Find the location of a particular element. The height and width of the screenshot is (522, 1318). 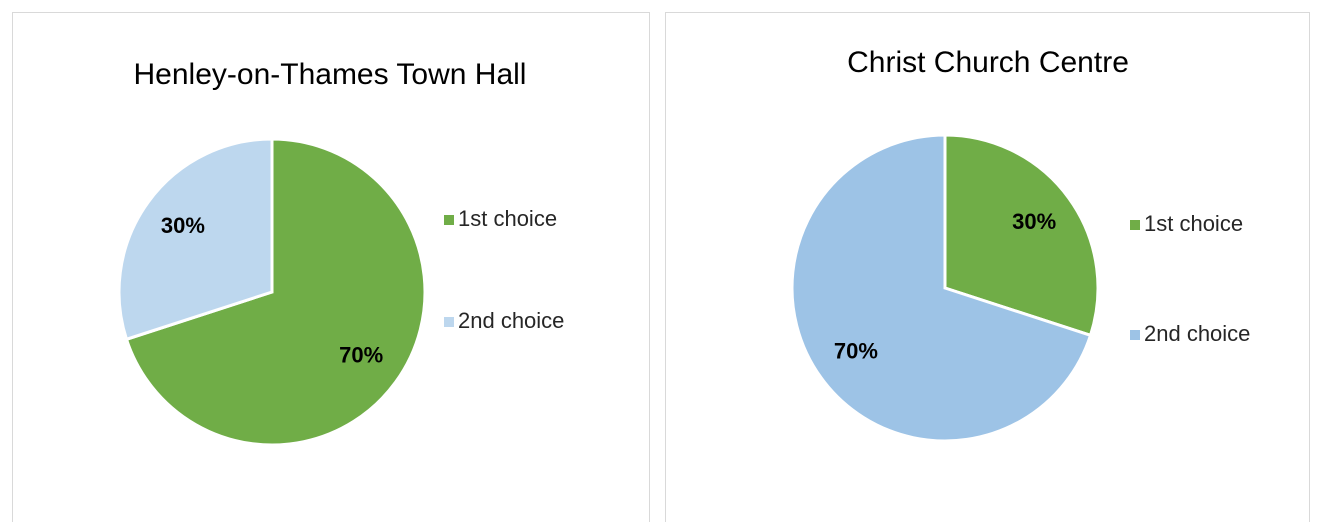

chart-title: Henley-on-Thames Town Hall is located at coordinates (330, 74).